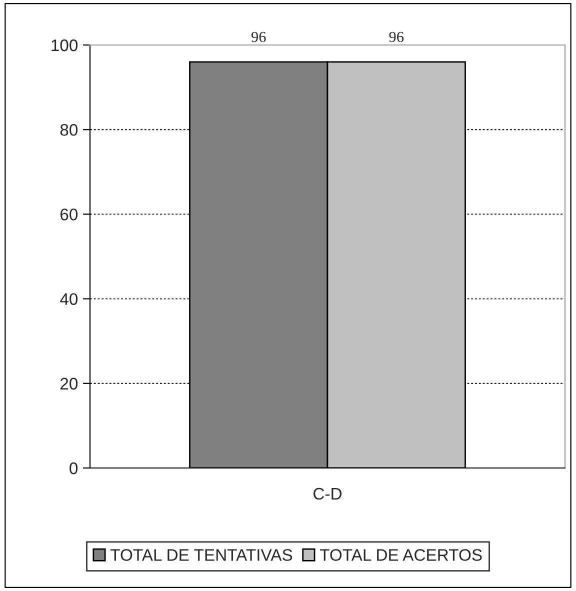 This screenshot has width=576, height=591. Describe the element at coordinates (328, 494) in the screenshot. I see `x-tick-label: C-D` at that location.